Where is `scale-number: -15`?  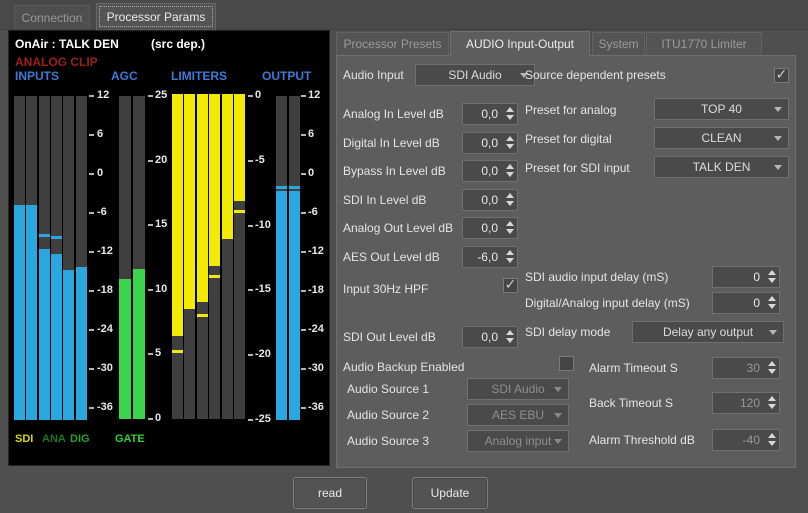 scale-number: -15 is located at coordinates (263, 289).